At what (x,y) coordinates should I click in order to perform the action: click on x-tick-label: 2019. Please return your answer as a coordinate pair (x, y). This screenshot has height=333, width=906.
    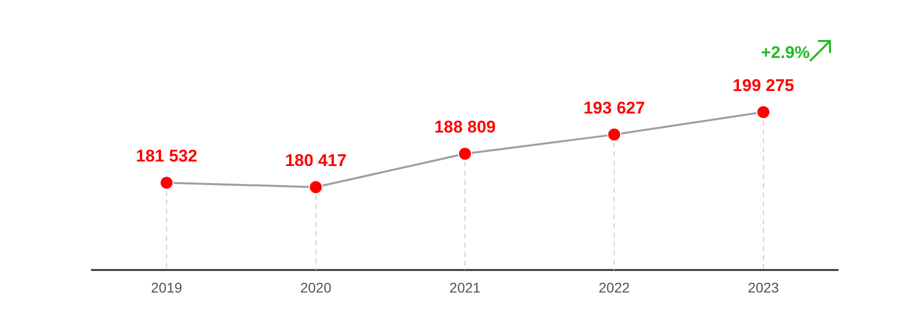
    Looking at the image, I should click on (166, 287).